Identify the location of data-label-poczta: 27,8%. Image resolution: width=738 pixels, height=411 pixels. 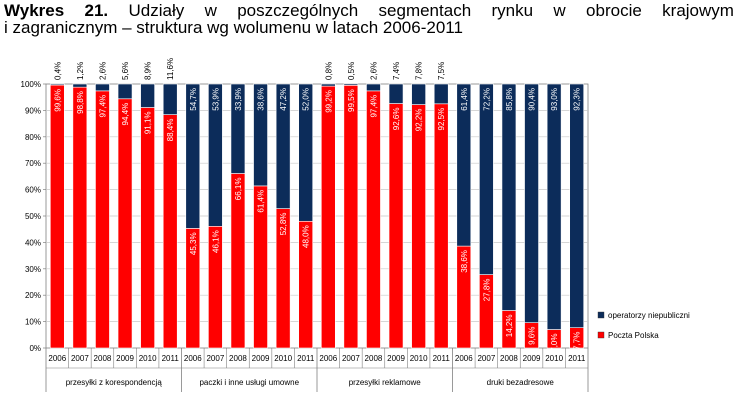
(486, 290).